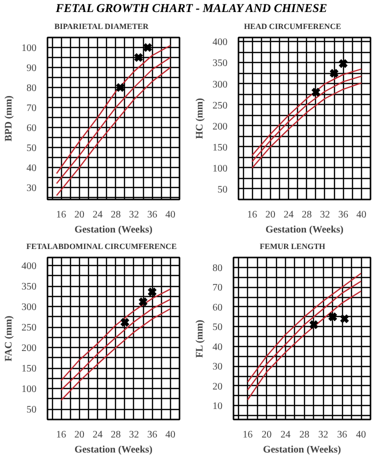  Describe the element at coordinates (9, 339) in the screenshot. I see `y-axis-title: FAC (mm)` at that location.